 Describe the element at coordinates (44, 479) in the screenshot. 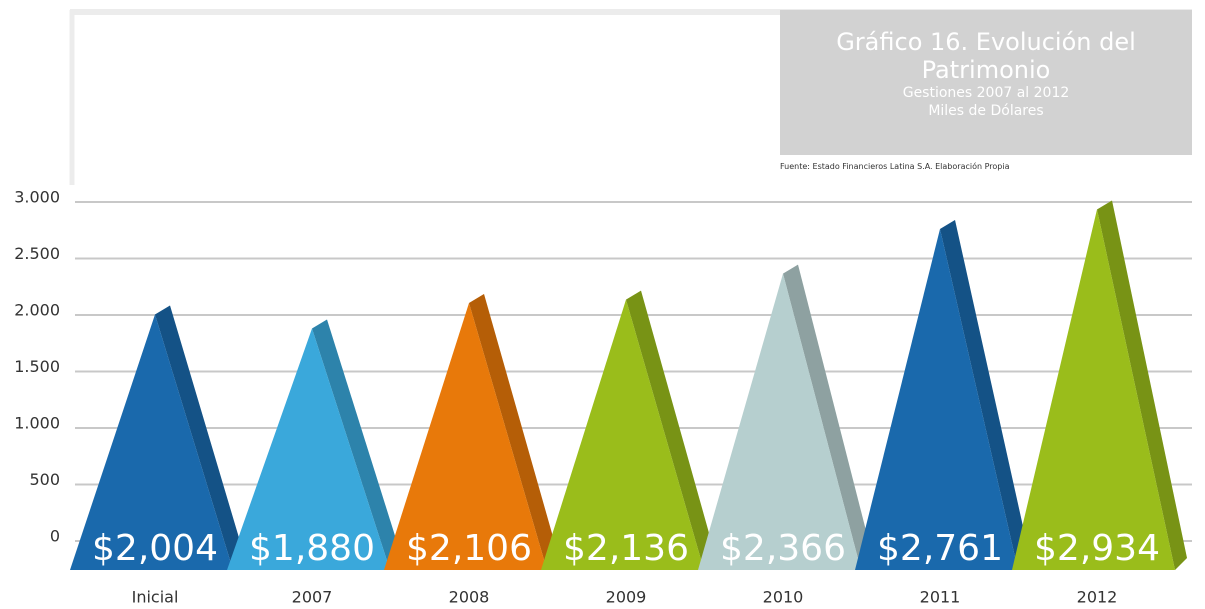

I see `y-tick-label: 500` at that location.